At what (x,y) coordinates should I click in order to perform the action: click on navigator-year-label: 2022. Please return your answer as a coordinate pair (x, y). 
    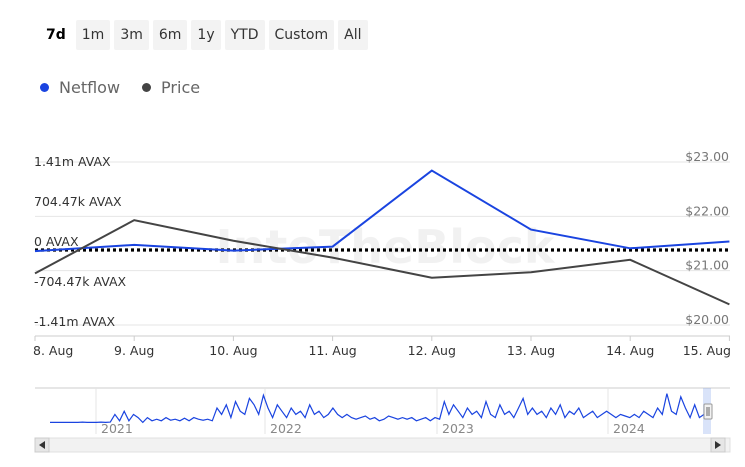
    Looking at the image, I should click on (286, 428).